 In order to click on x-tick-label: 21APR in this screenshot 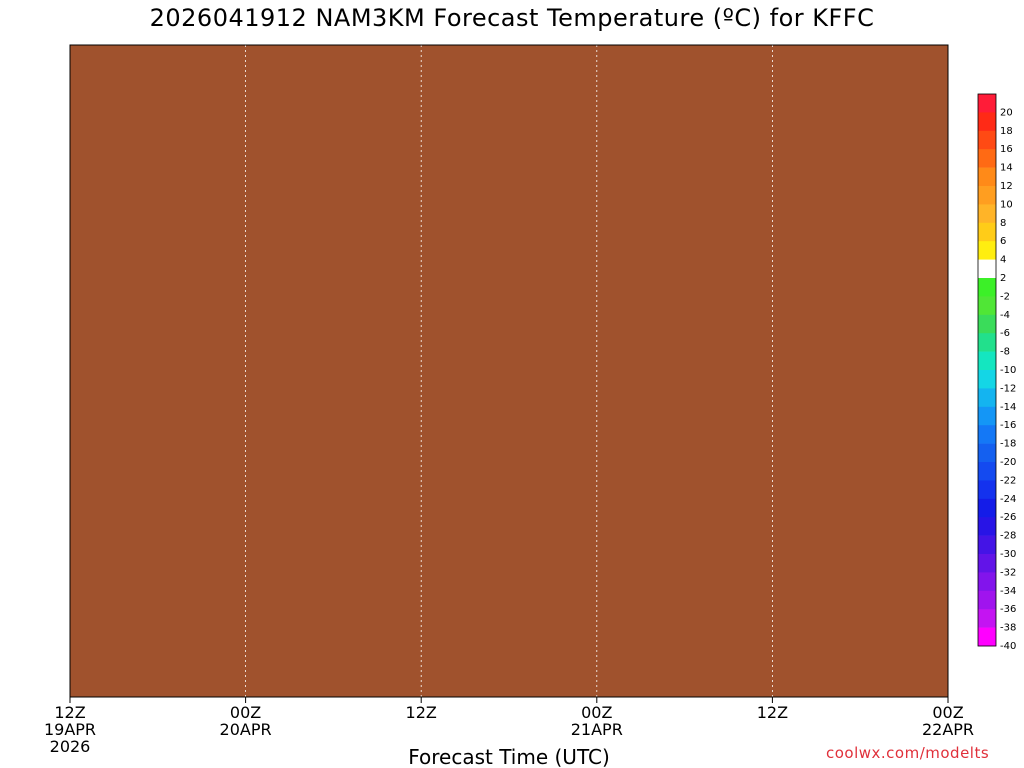, I will do `click(597, 729)`.